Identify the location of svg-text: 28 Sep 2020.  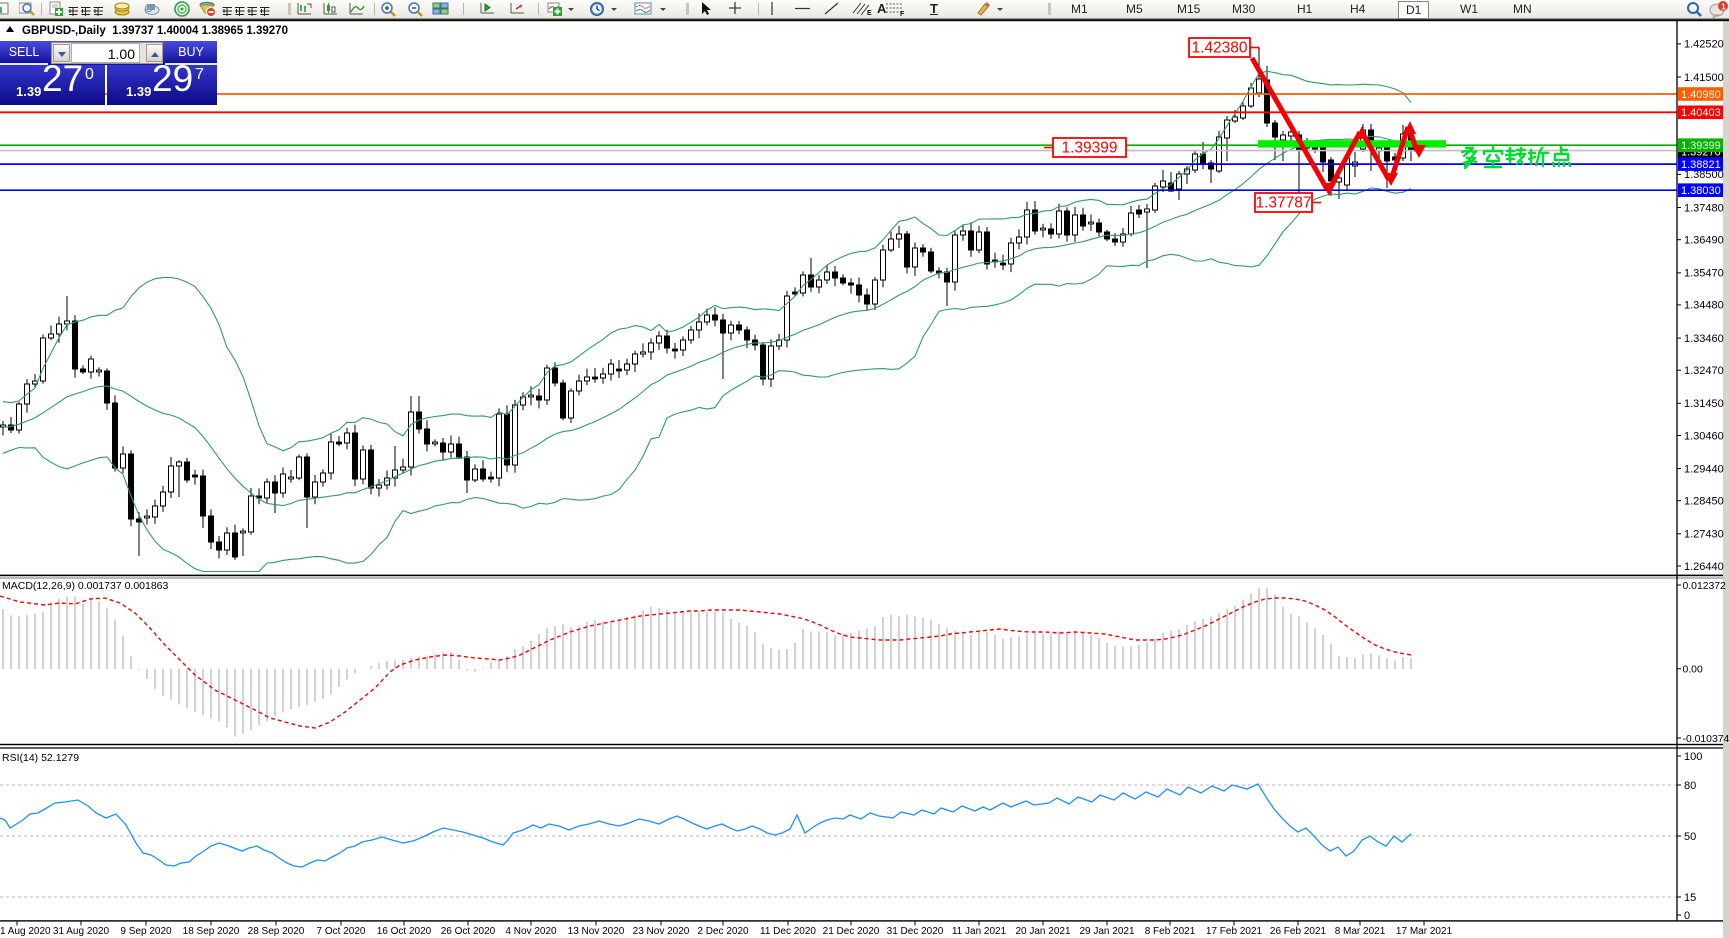
(276, 931).